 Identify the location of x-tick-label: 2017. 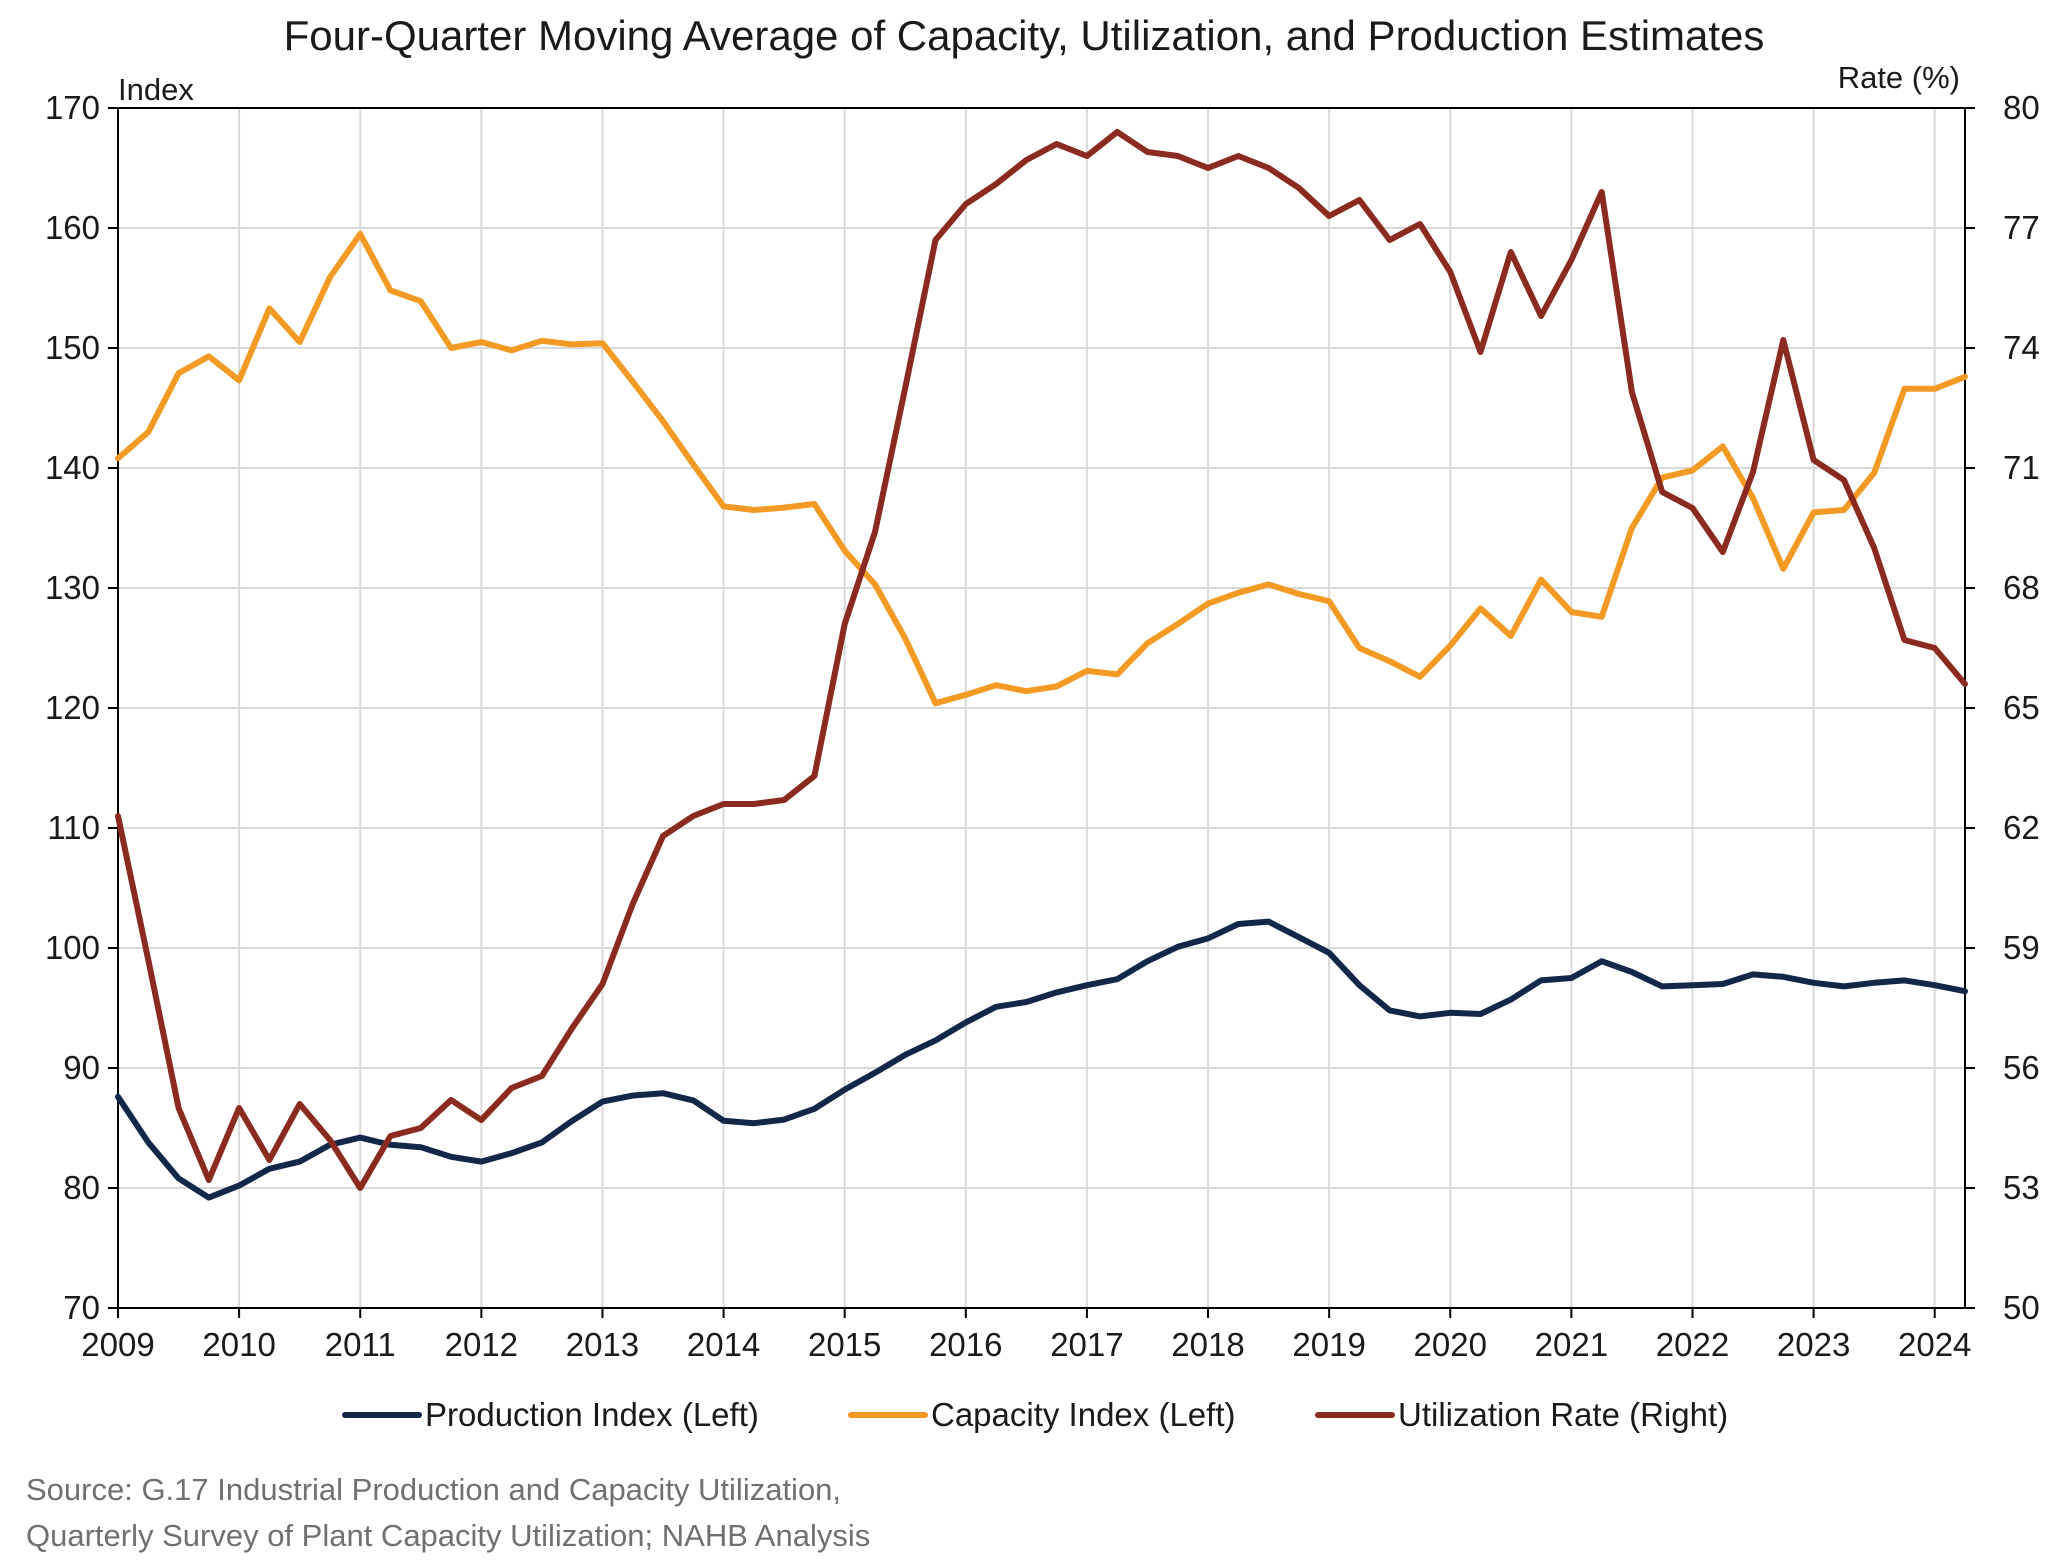
(1086, 1344).